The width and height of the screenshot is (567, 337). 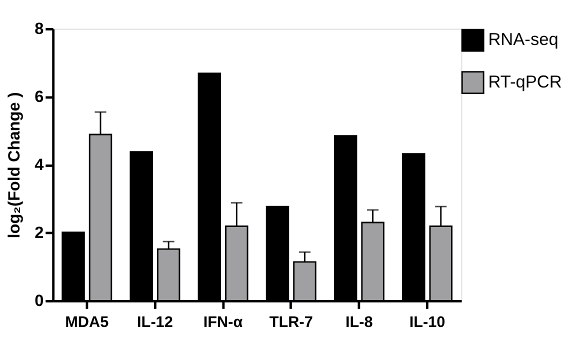 I want to click on x-tick-label: IL-12, so click(x=155, y=323).